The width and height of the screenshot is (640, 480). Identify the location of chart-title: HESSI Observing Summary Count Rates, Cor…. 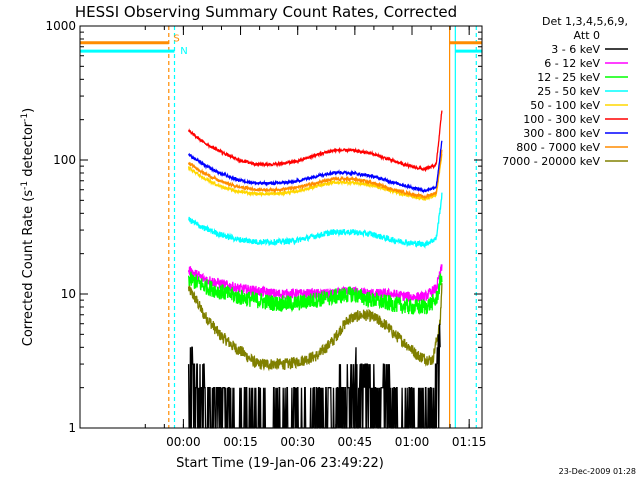
(266, 12).